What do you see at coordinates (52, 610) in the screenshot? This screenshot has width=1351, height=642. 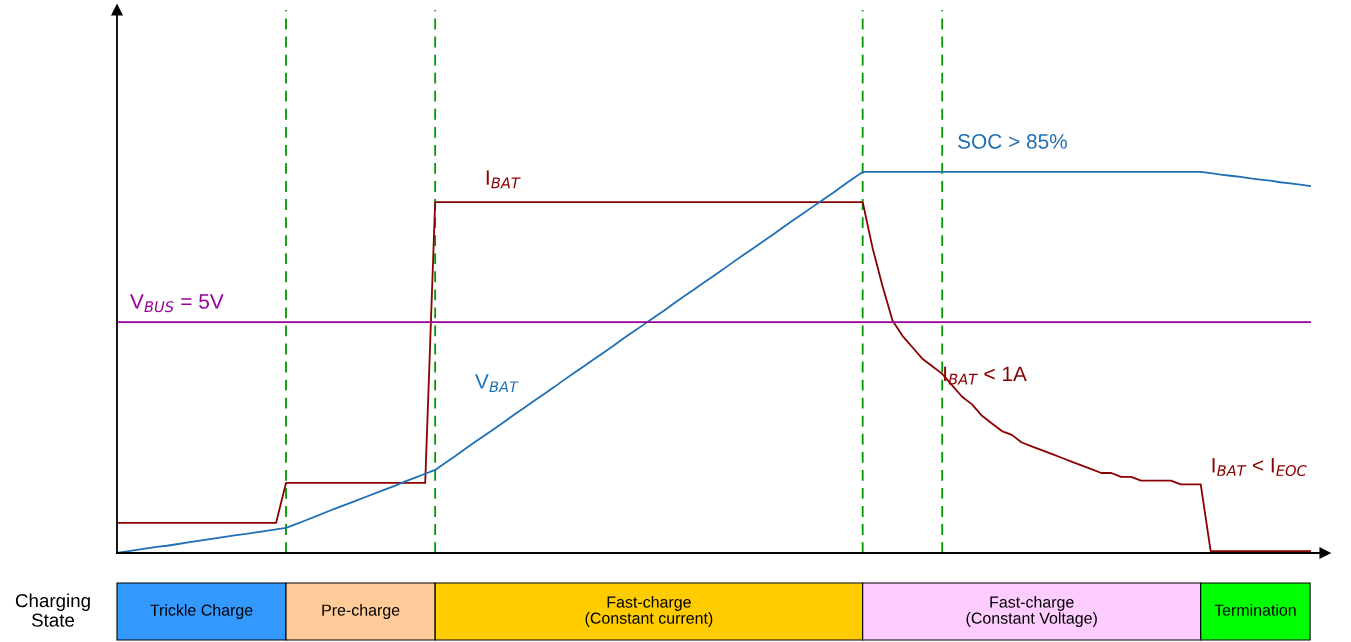 I see `text: Charging State` at bounding box center [52, 610].